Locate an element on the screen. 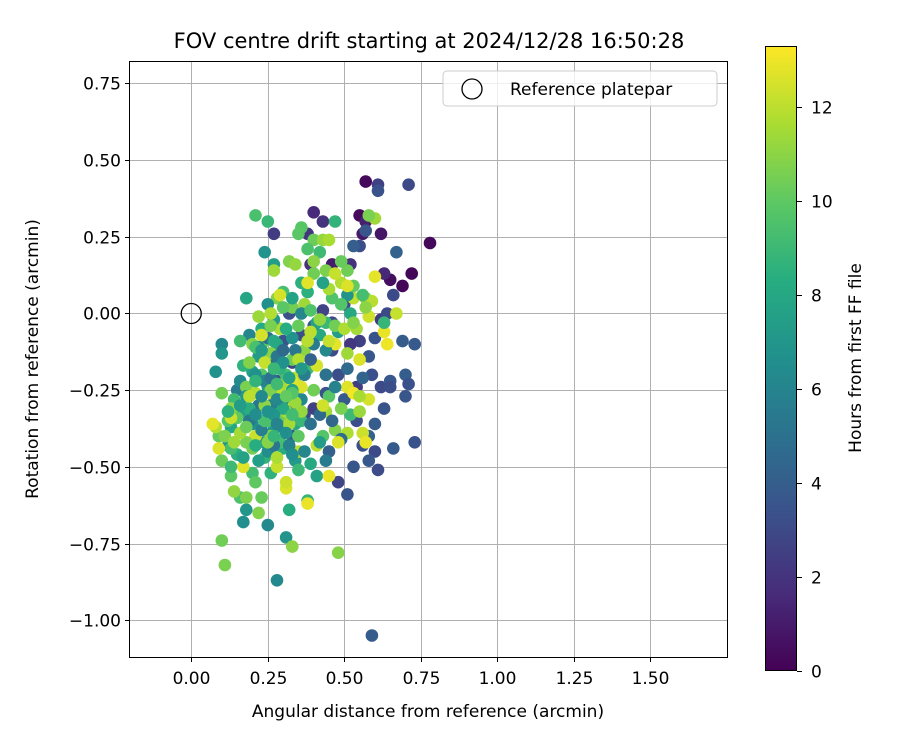  colorbar-ticks: 0 2 4 6 8 10 12 is located at coordinates (815, 391).